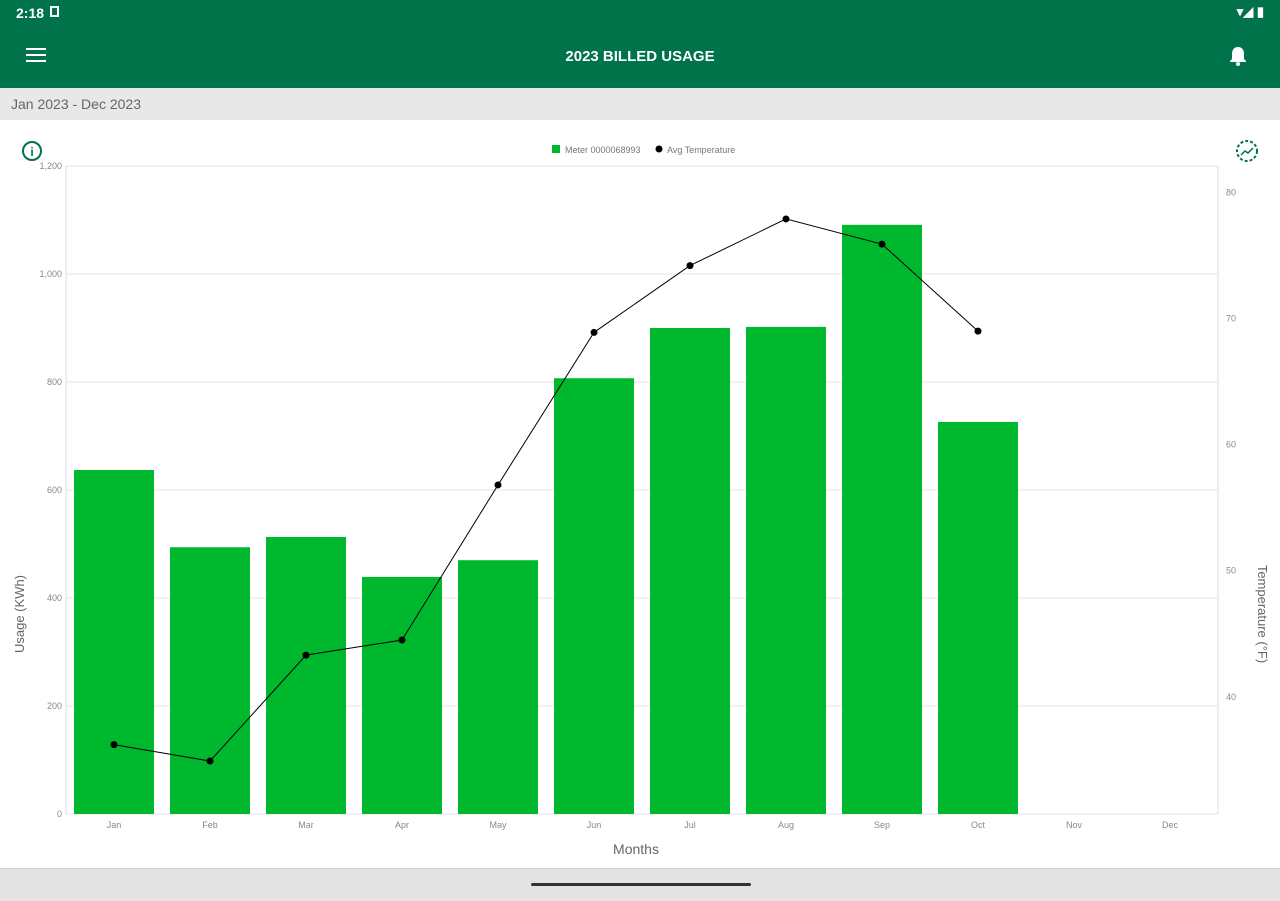  Describe the element at coordinates (1074, 825) in the screenshot. I see `x-tick-label: Nov` at that location.